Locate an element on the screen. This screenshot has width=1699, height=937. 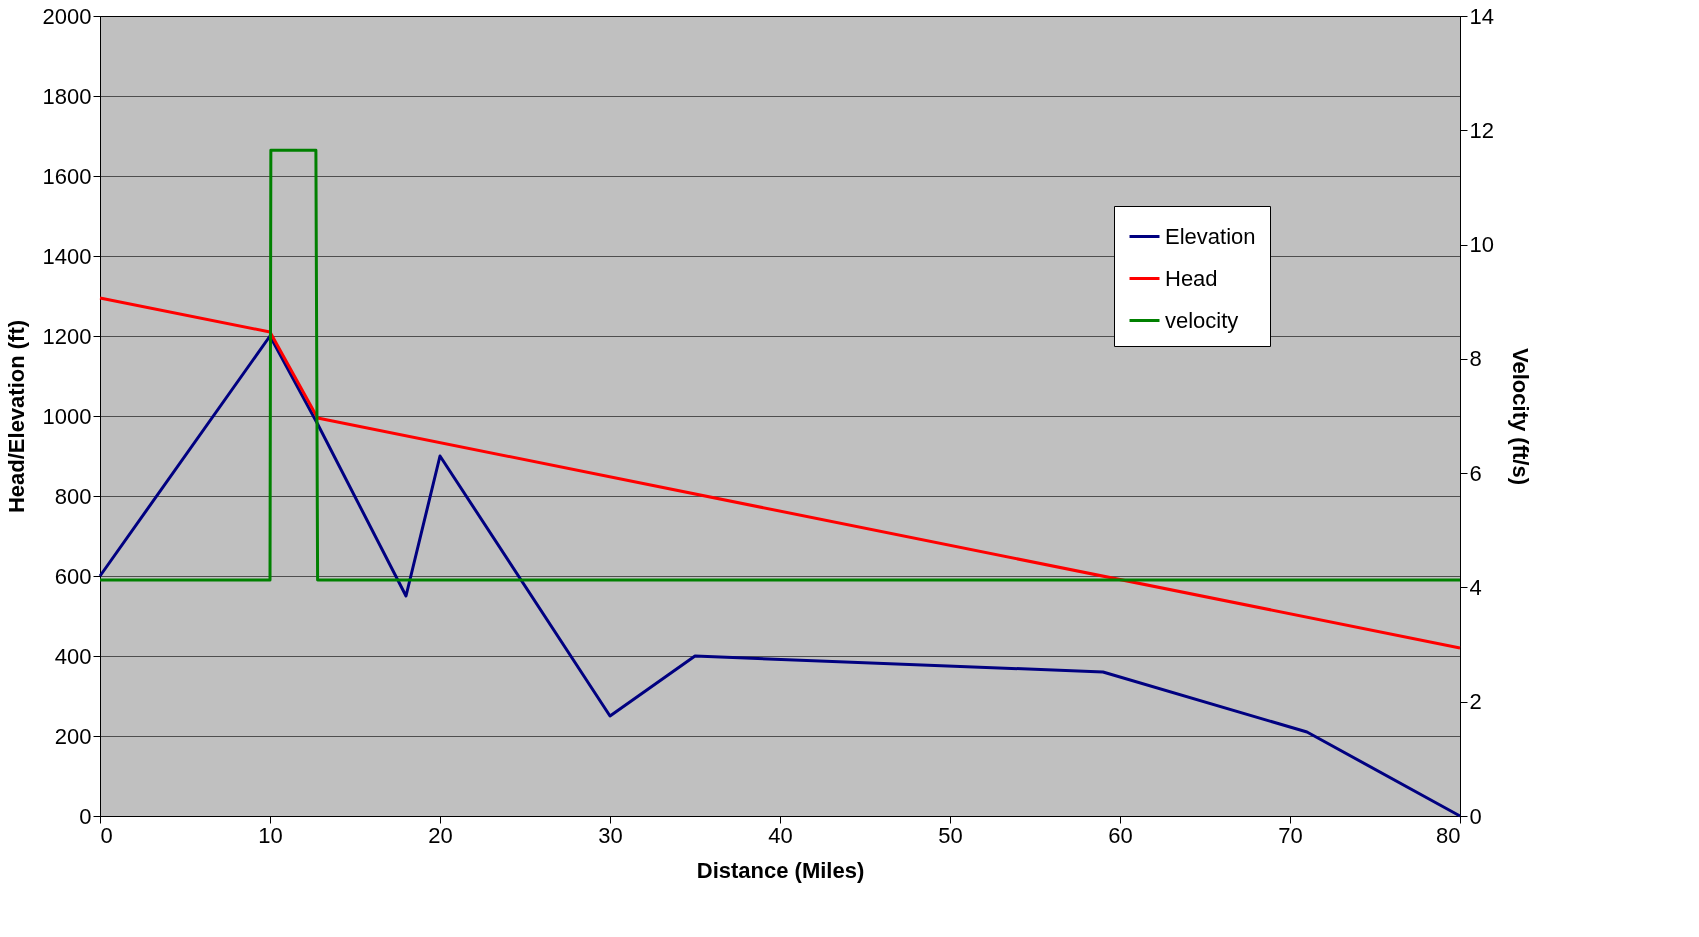
y-tick-label: 800 is located at coordinates (73, 496).